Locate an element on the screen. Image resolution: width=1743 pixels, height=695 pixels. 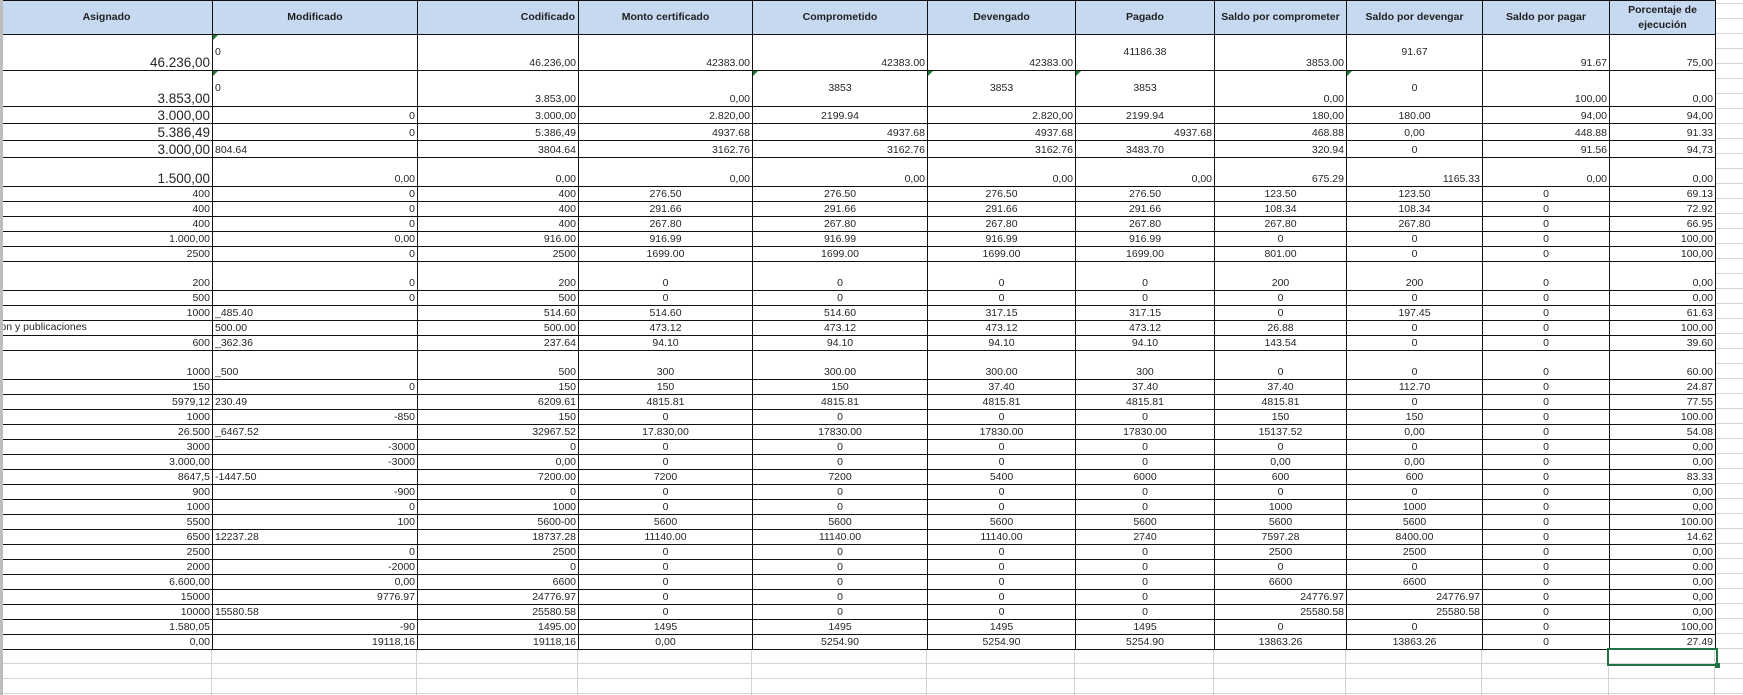
cell-saldo-por-devengar: 0,00 is located at coordinates (1414, 432).